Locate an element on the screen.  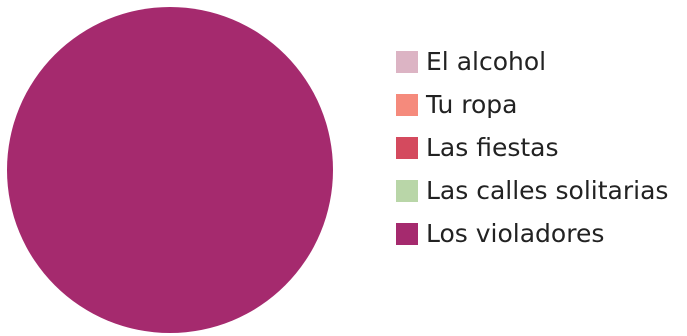
legend-item-las-fiestas: Las fiestas is located at coordinates (539, 147).